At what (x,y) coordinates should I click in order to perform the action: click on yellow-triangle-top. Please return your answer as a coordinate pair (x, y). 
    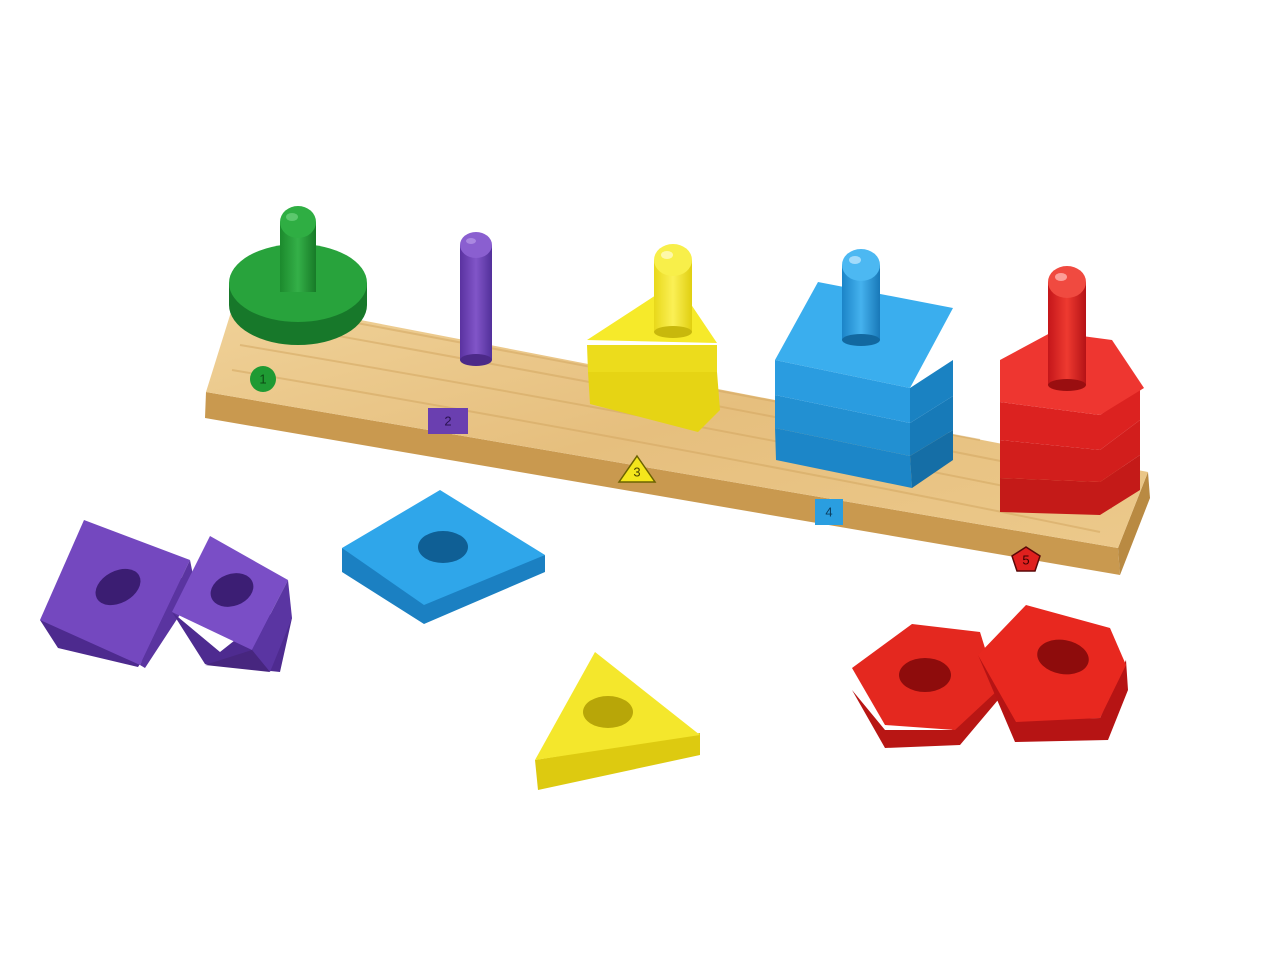
    Looking at the image, I should click on (652, 312).